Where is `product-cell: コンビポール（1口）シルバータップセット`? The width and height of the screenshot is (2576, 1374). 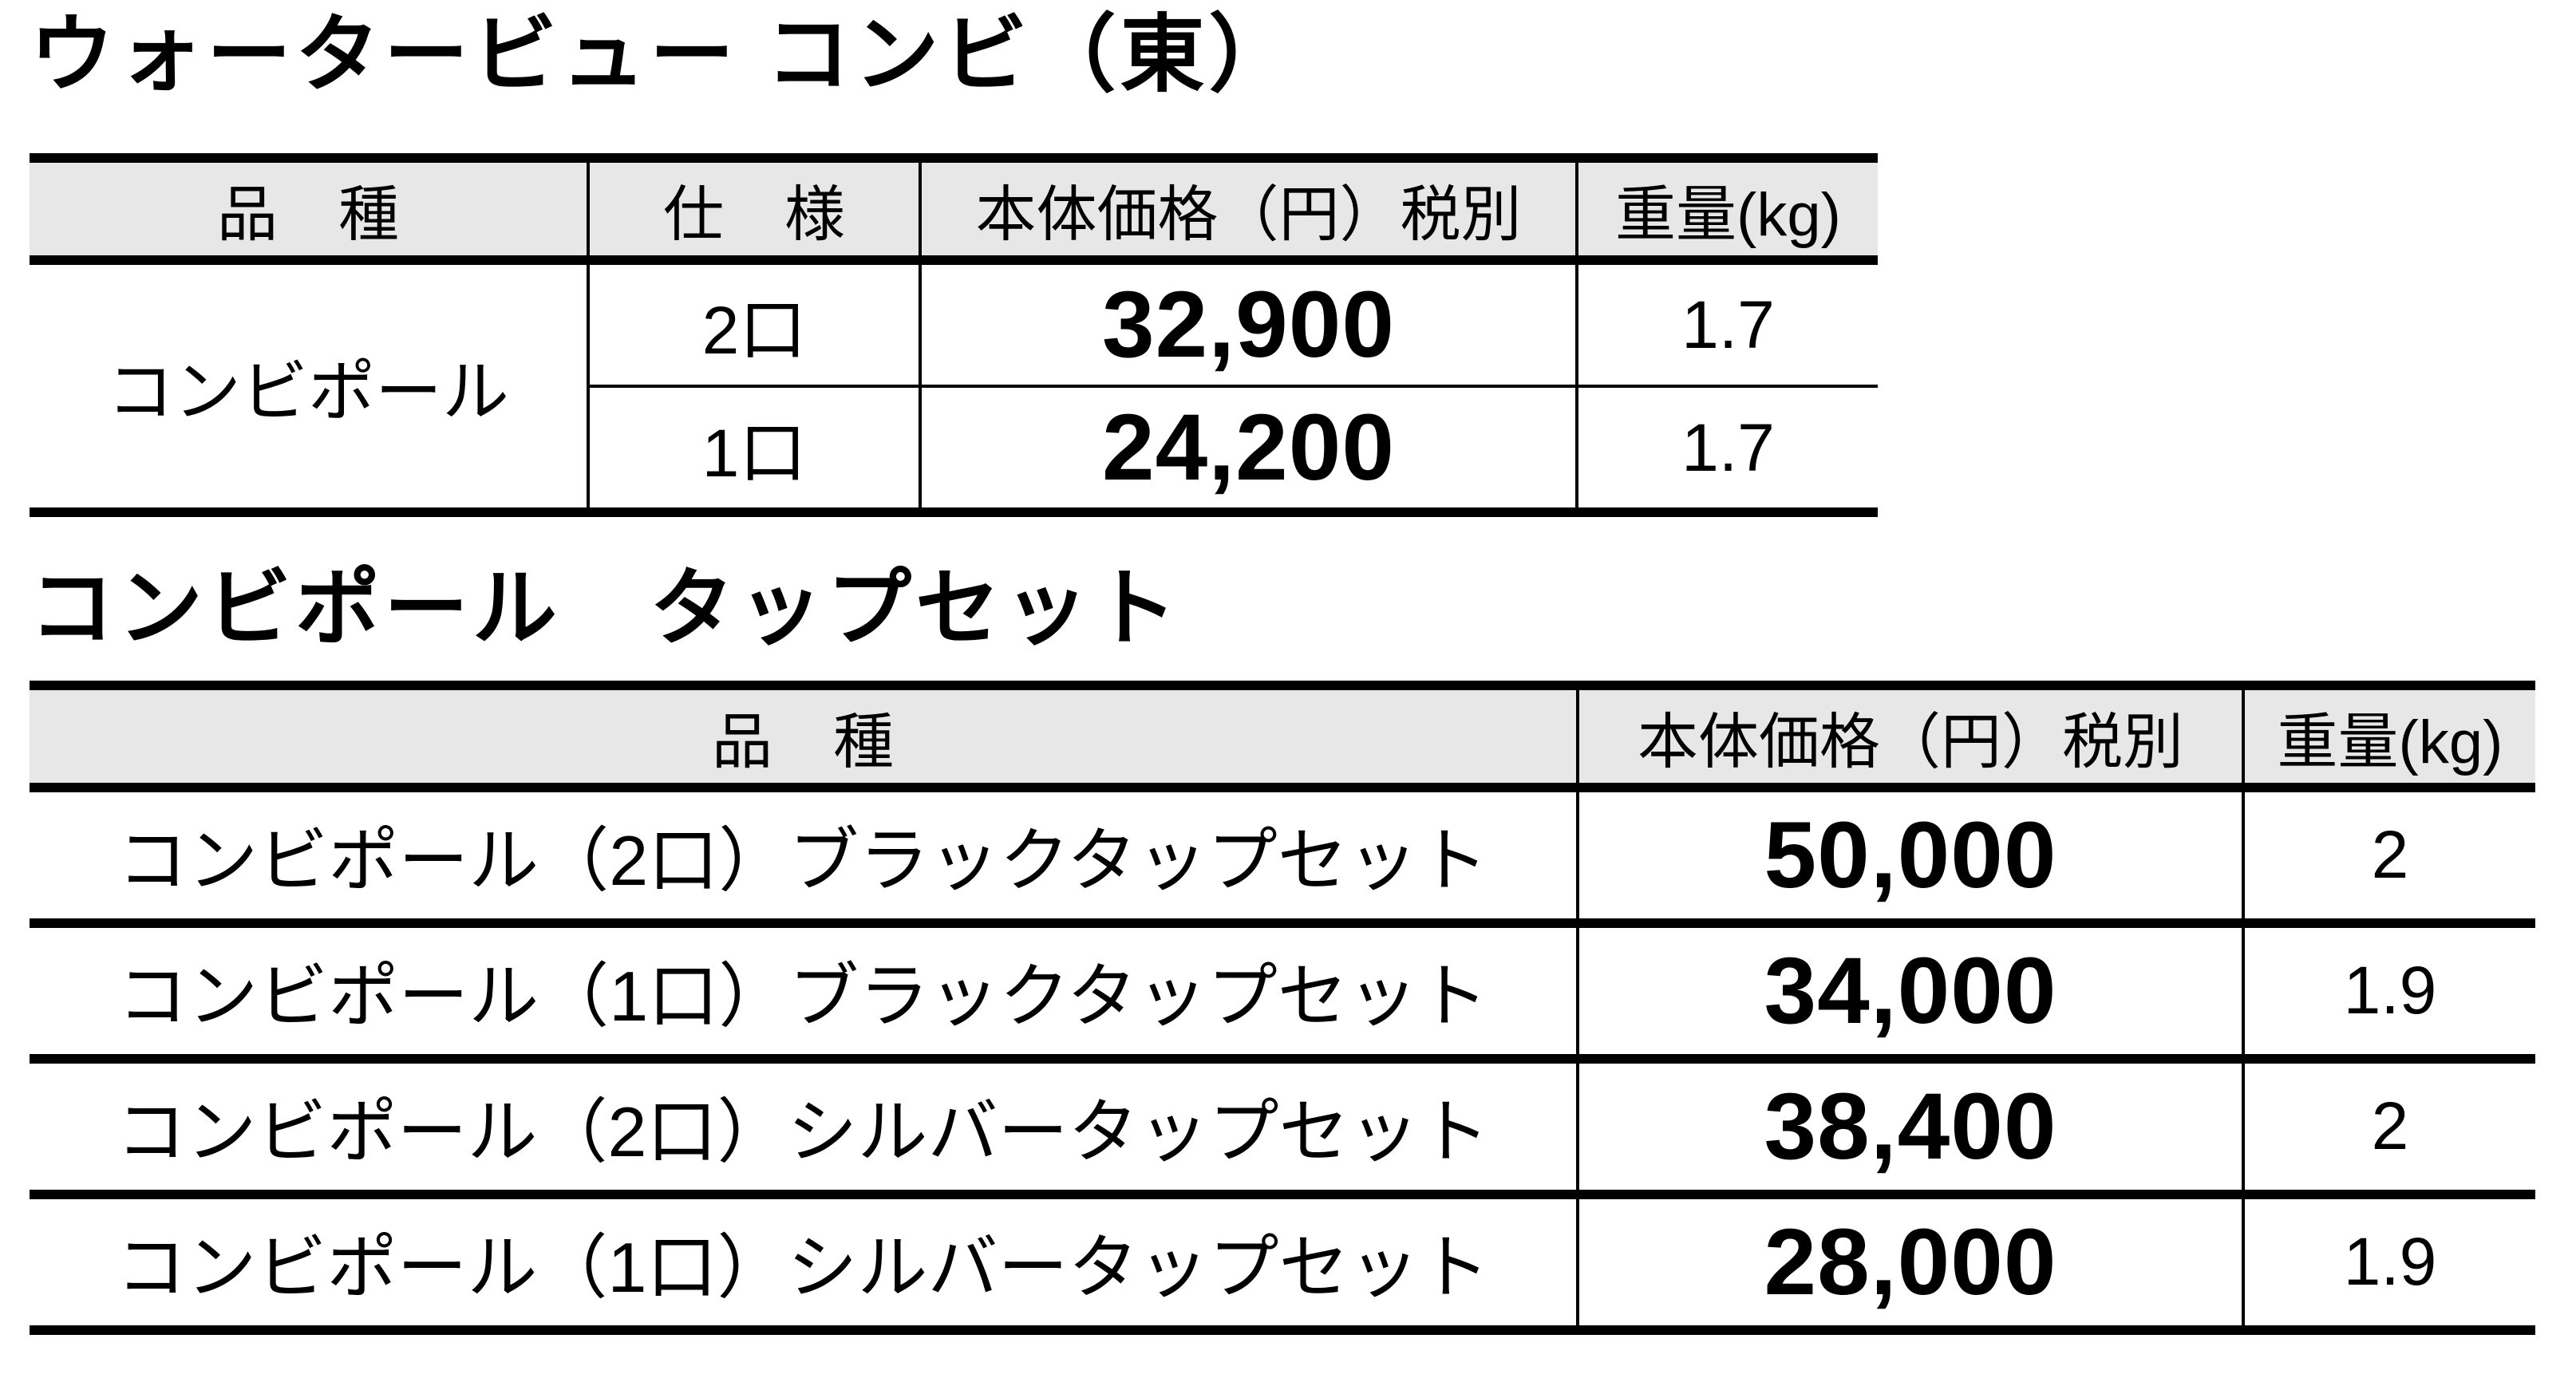
product-cell: コンビポール（1口）シルバータップセット is located at coordinates (803, 1268).